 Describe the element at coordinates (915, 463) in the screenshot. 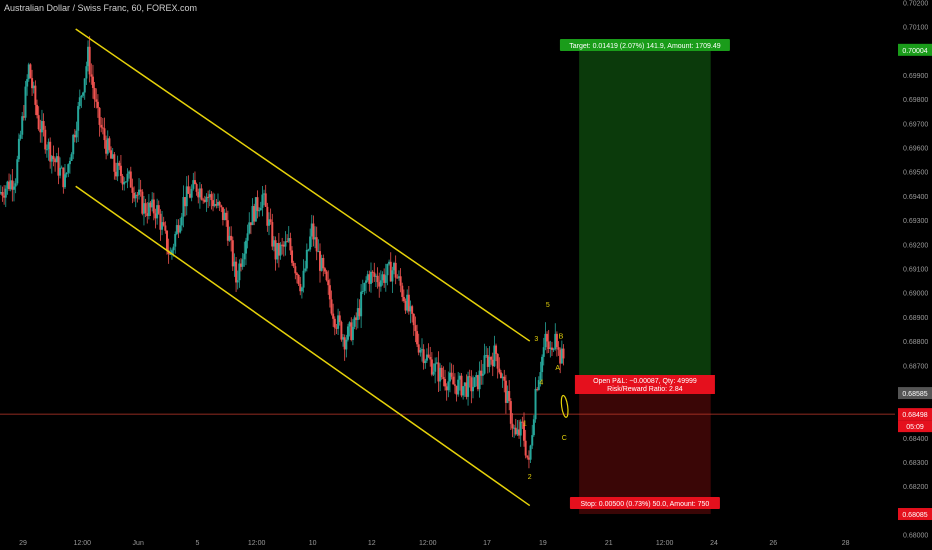

I see `y-tick-label: 0.68300` at that location.